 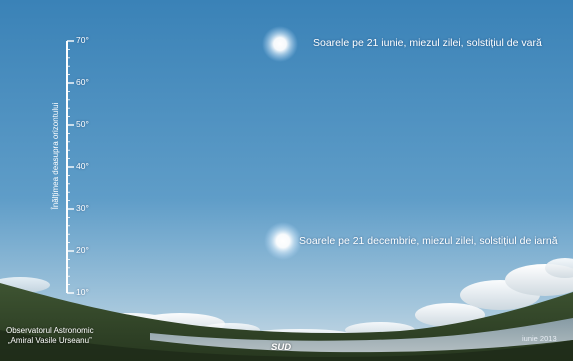 I want to click on observatory-line1: Observatorul Astronomic, so click(x=50, y=330).